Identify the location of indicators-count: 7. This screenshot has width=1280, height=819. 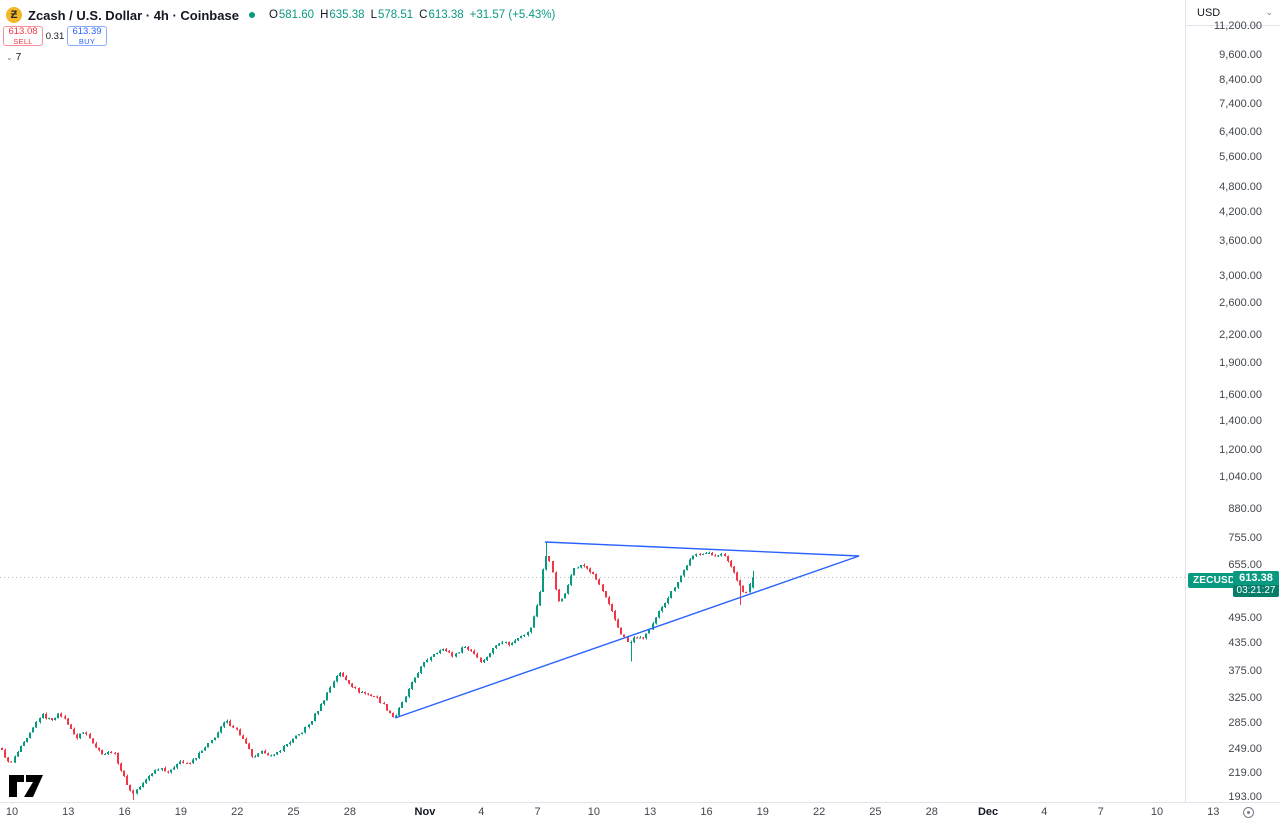
(18, 57).